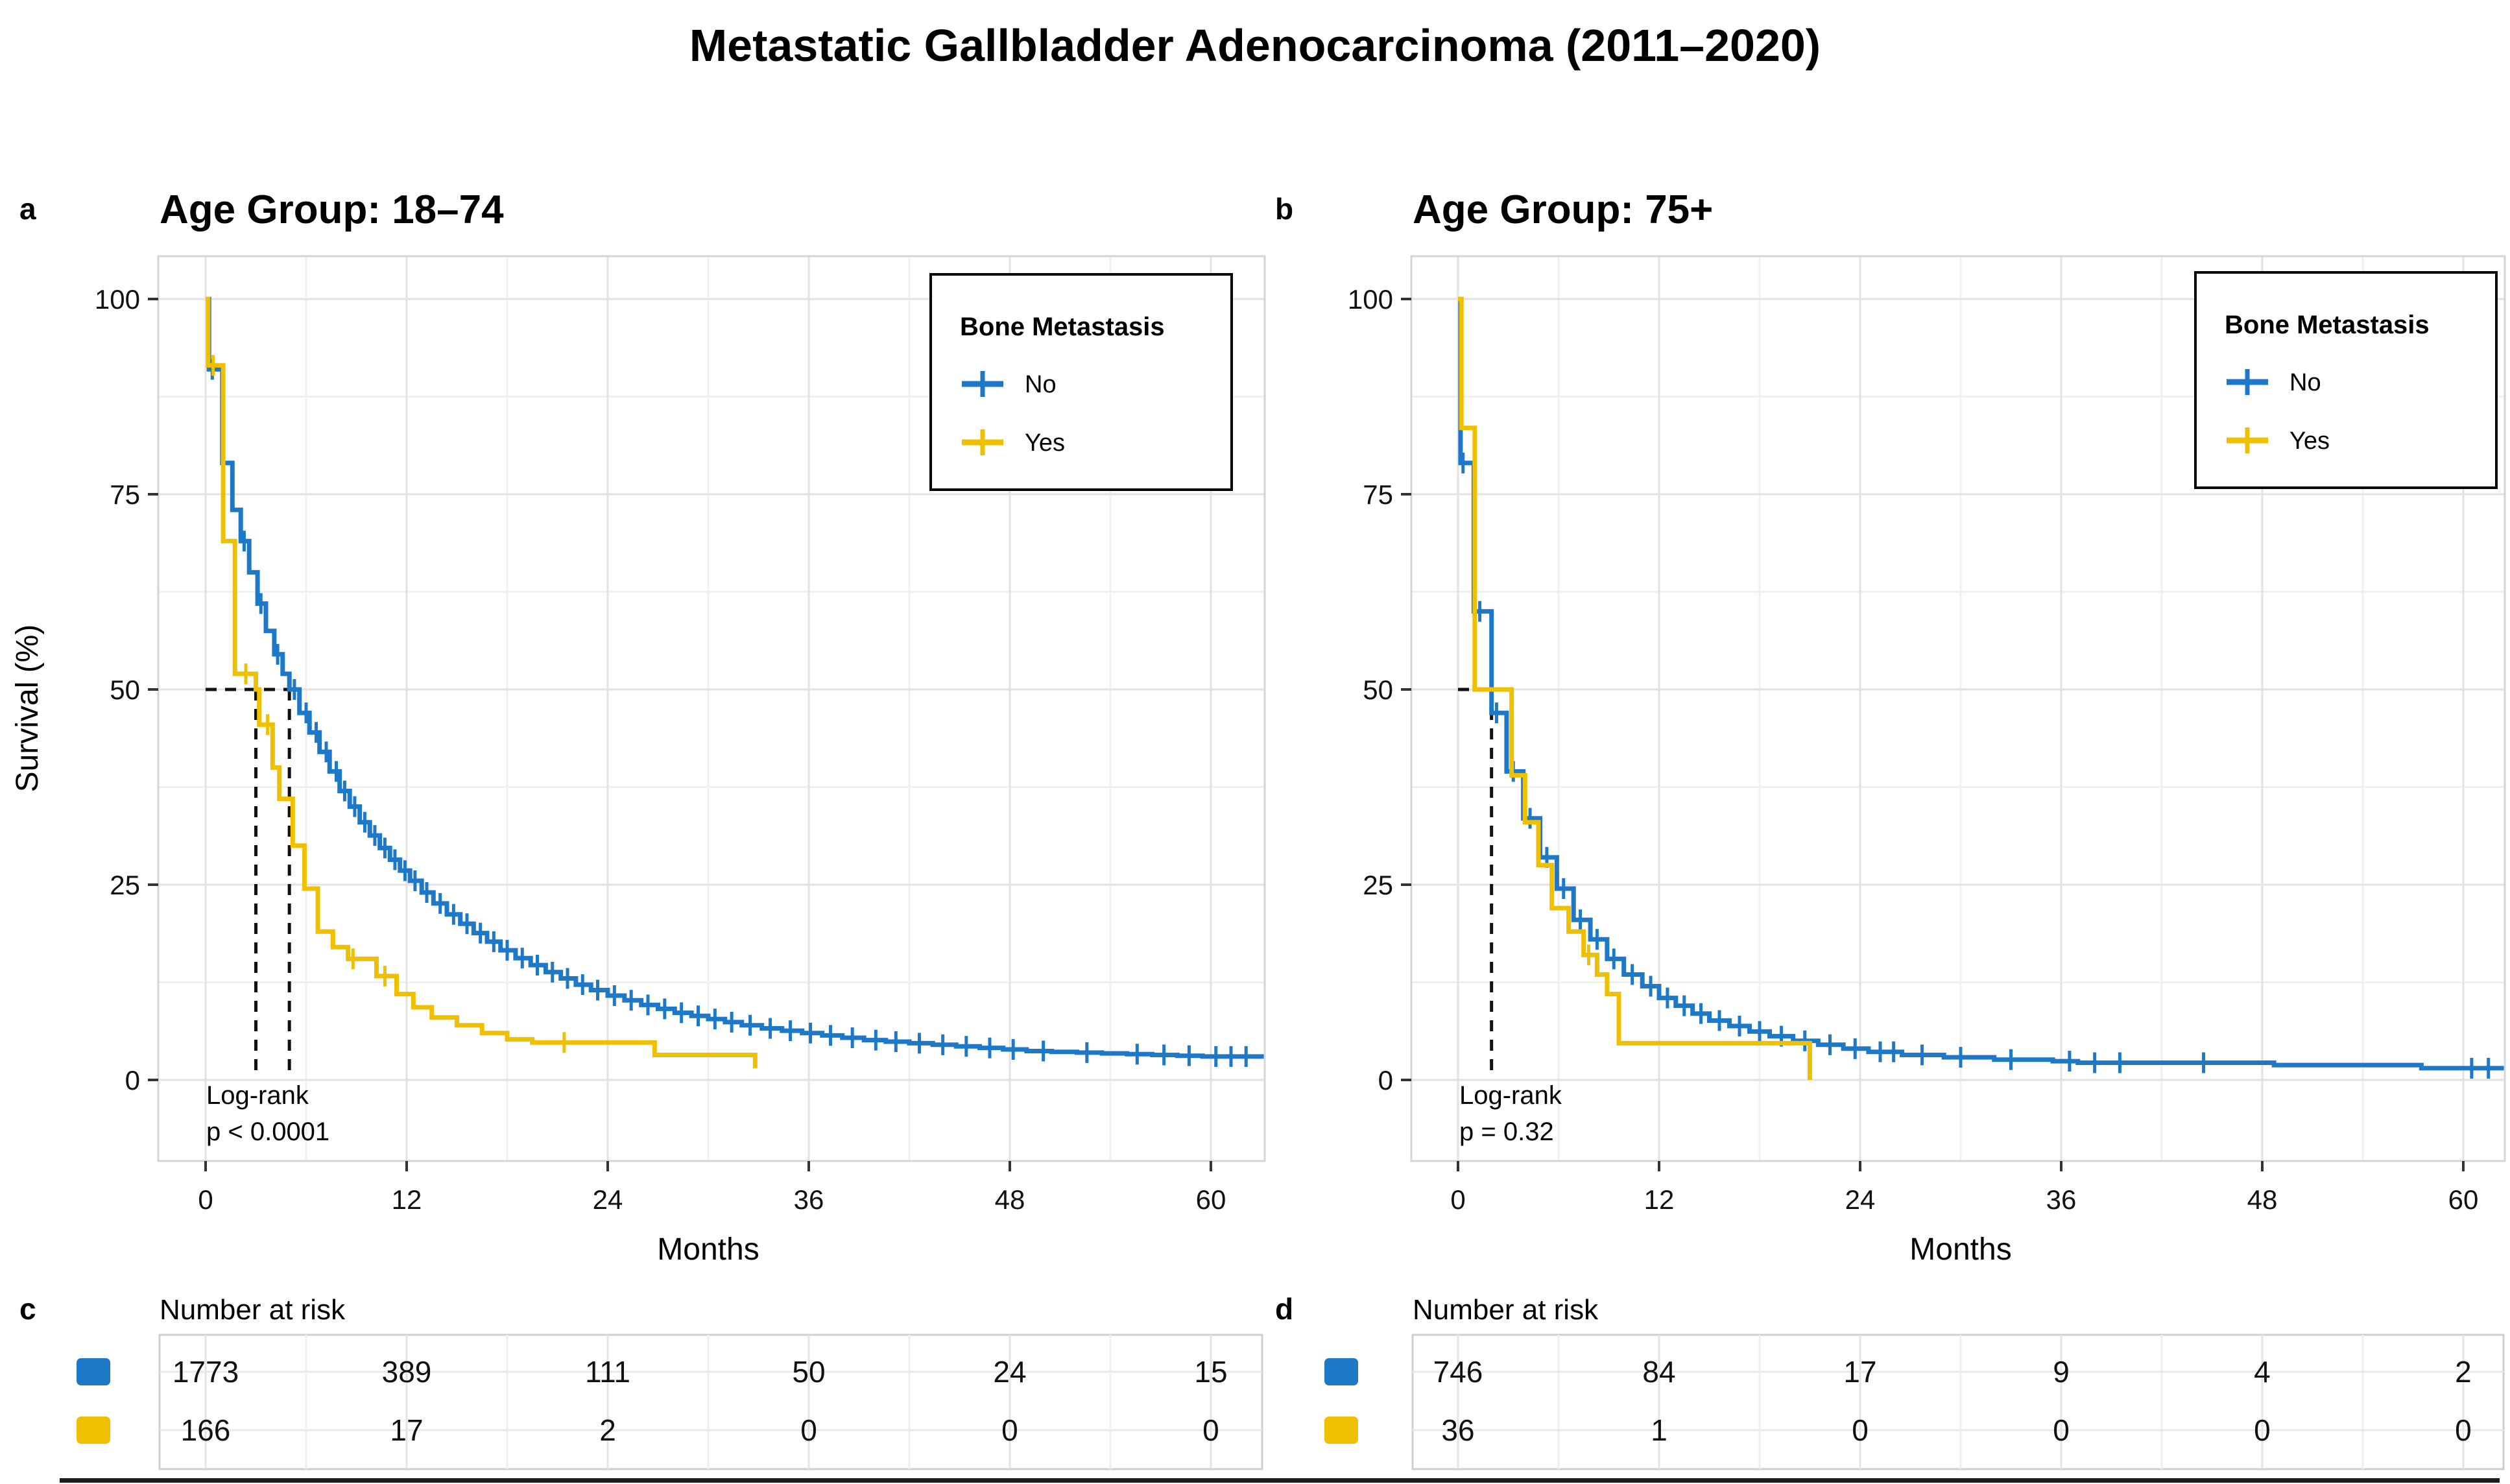  What do you see at coordinates (1563, 210) in the screenshot?
I see `panel-b-title: Age Group: 75+` at bounding box center [1563, 210].